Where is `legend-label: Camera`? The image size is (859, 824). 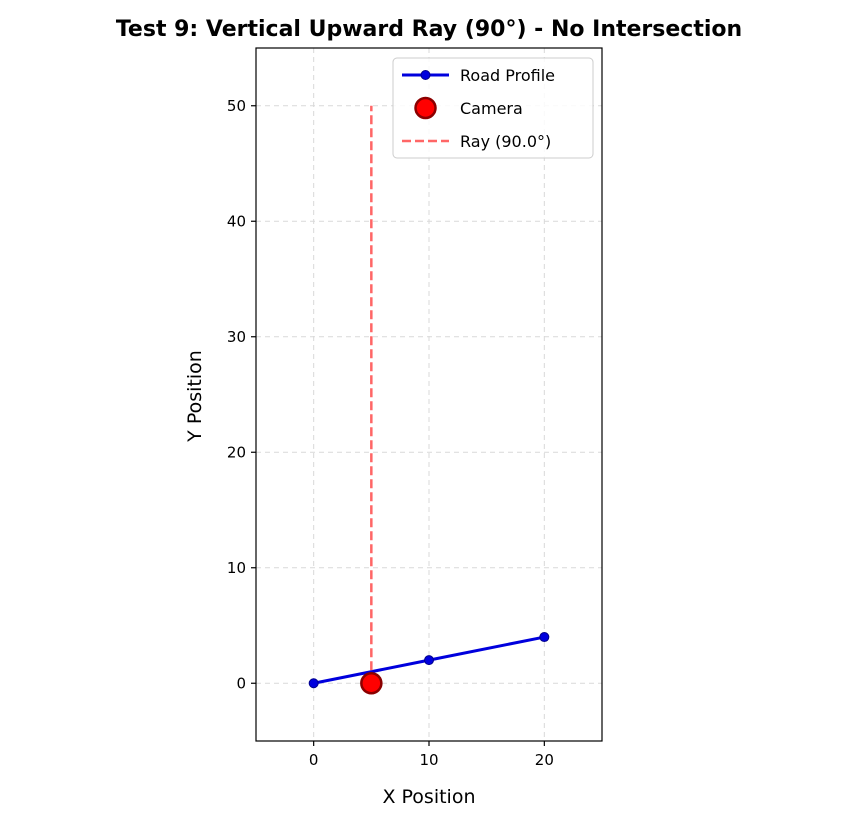
legend-label: Camera is located at coordinates (491, 108).